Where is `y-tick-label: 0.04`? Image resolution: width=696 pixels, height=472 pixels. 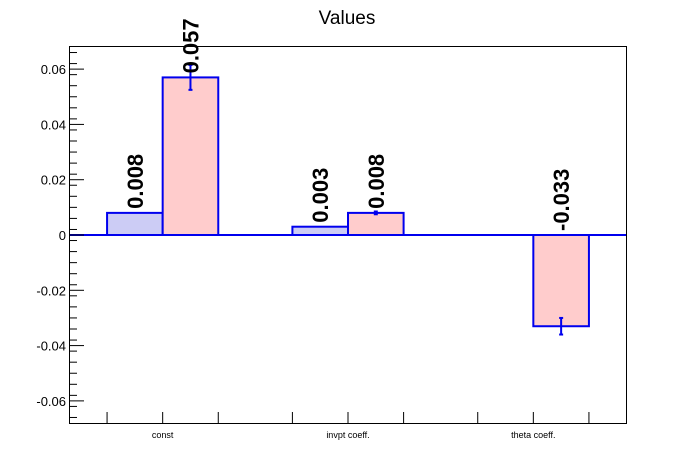
y-tick-label: 0.04 is located at coordinates (53, 124).